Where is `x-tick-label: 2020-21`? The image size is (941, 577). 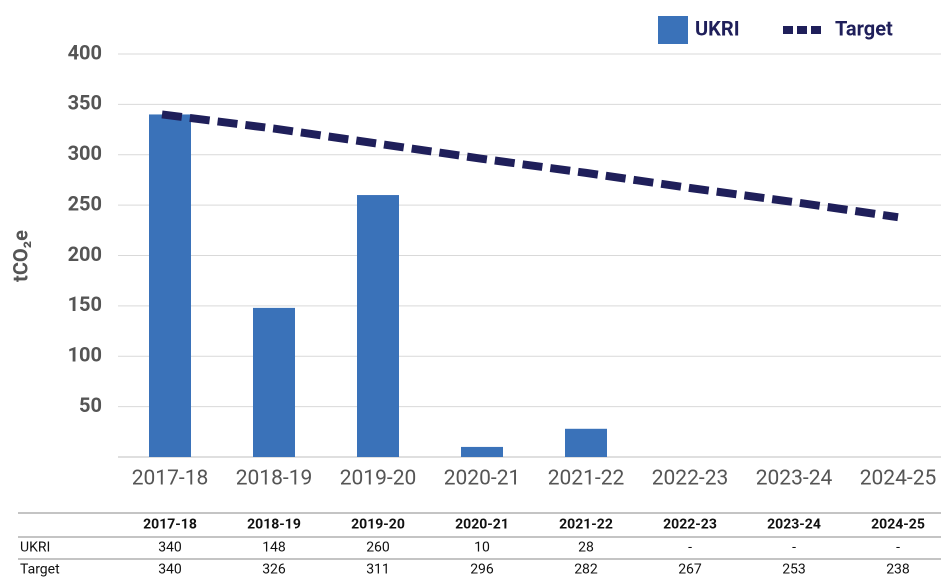
x-tick-label: 2020-21 is located at coordinates (482, 479).